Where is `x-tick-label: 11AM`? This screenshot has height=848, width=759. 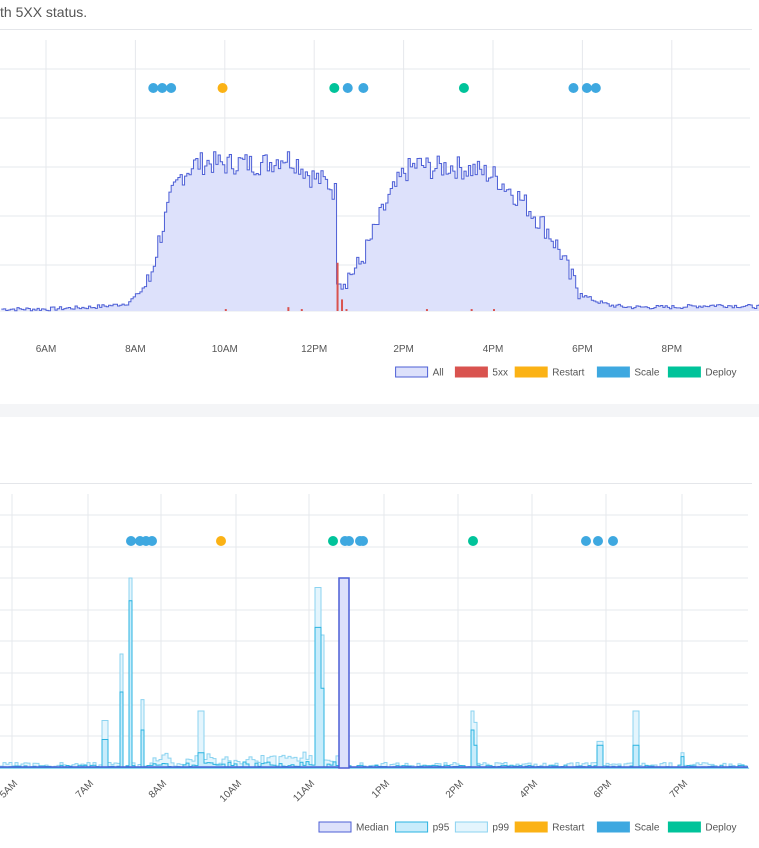 x-tick-label: 11AM is located at coordinates (304, 791).